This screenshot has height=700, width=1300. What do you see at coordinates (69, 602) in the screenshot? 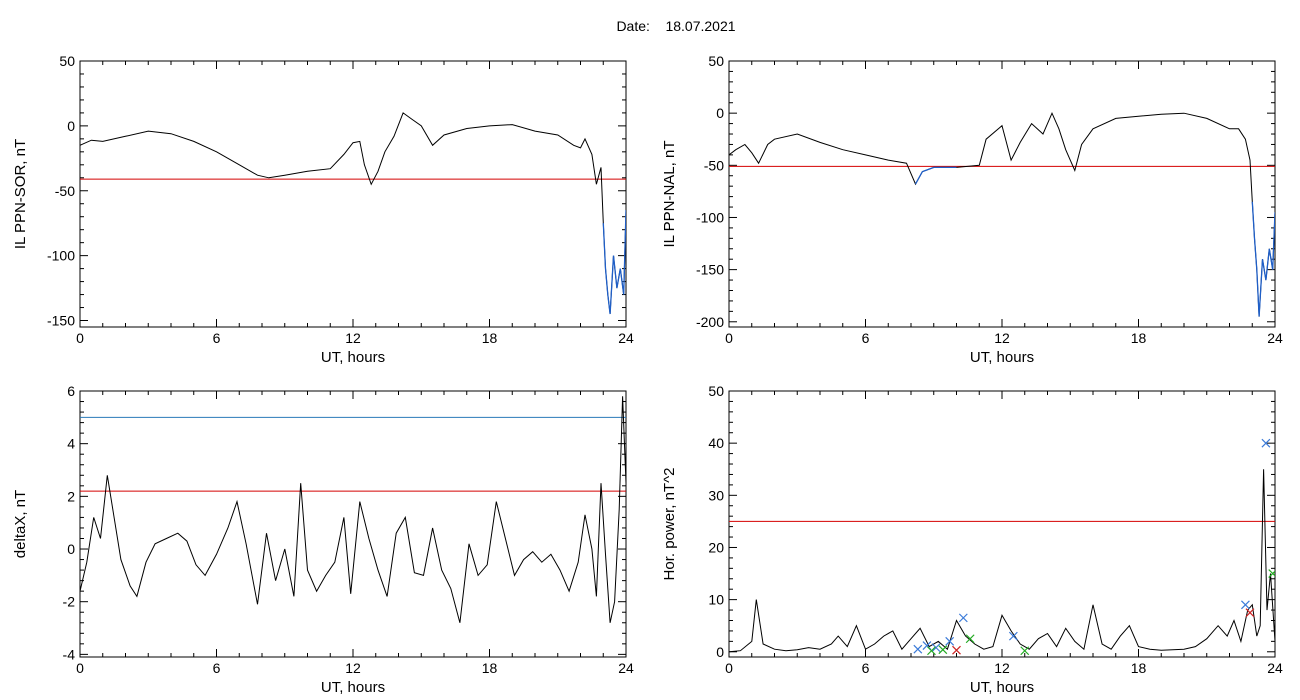
I see `y-tick-label: -2` at bounding box center [69, 602].